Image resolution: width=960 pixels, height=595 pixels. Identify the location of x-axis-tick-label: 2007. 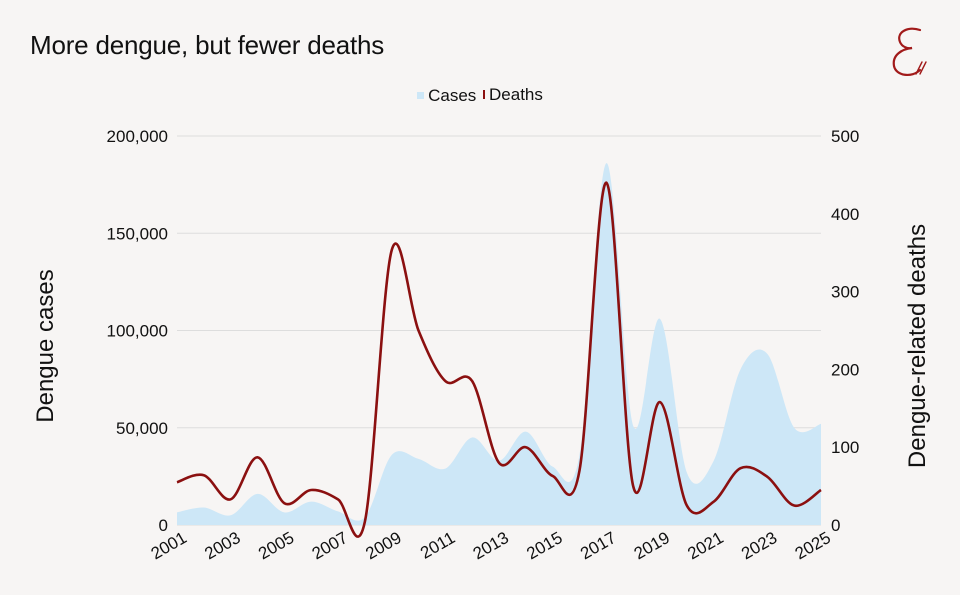
(330, 545).